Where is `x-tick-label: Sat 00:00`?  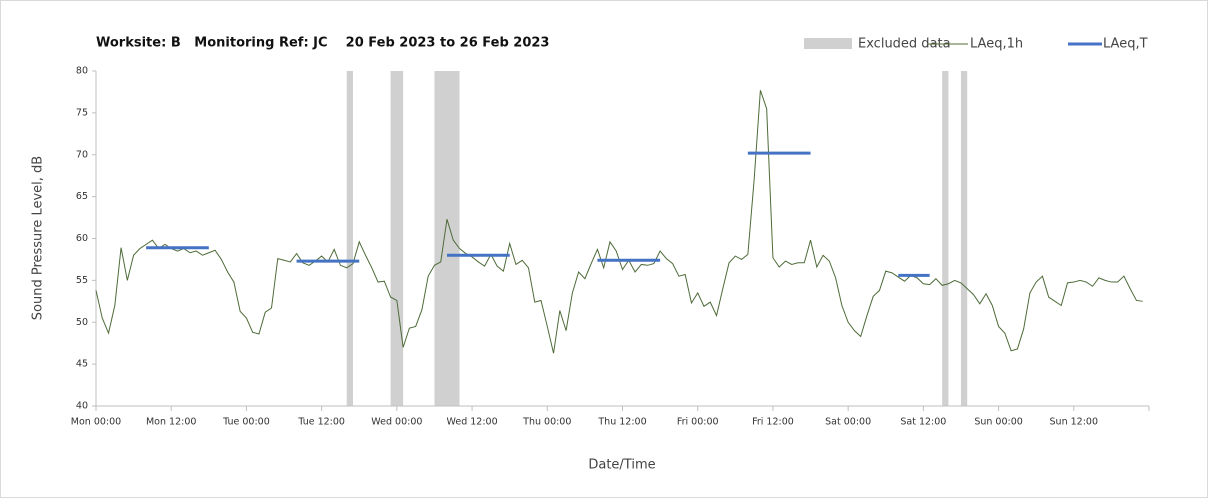 x-tick-label: Sat 00:00 is located at coordinates (848, 422).